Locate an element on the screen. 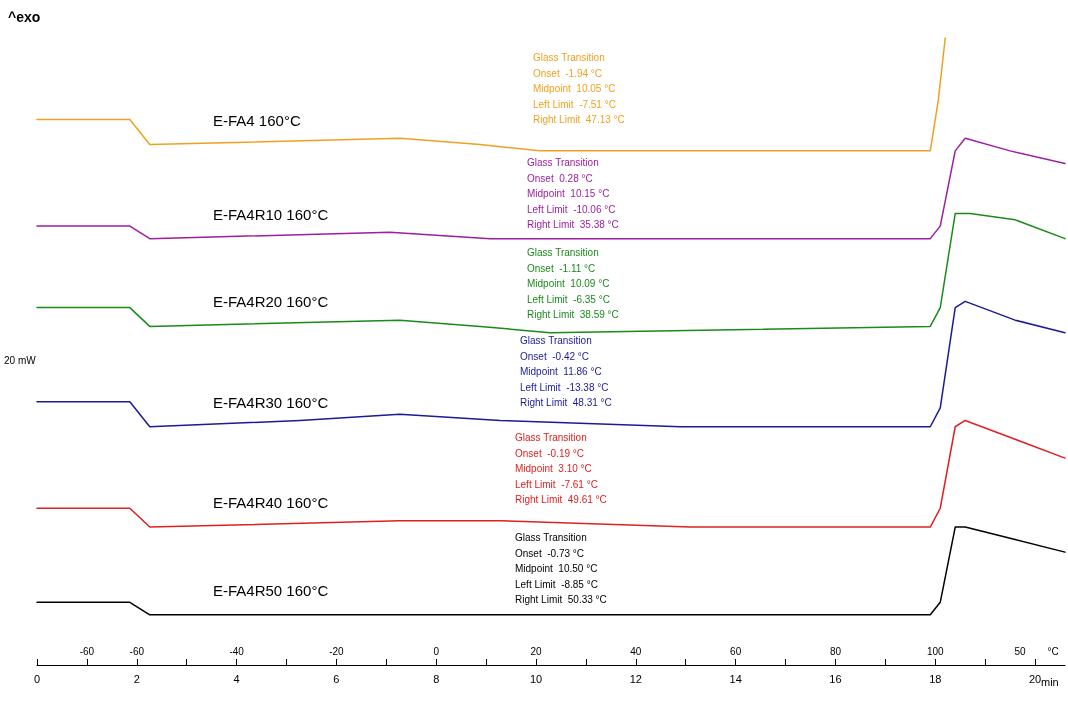 Image resolution: width=1068 pixels, height=722 pixels. annotation: 100 is located at coordinates (935, 651).